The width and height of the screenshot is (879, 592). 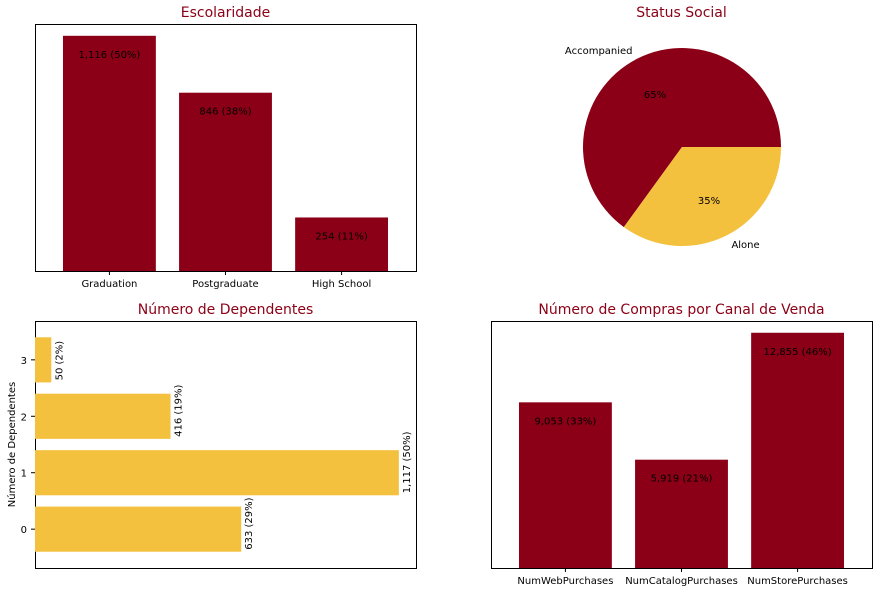 I want to click on dependentes-tick-label: 3, so click(x=24, y=361).